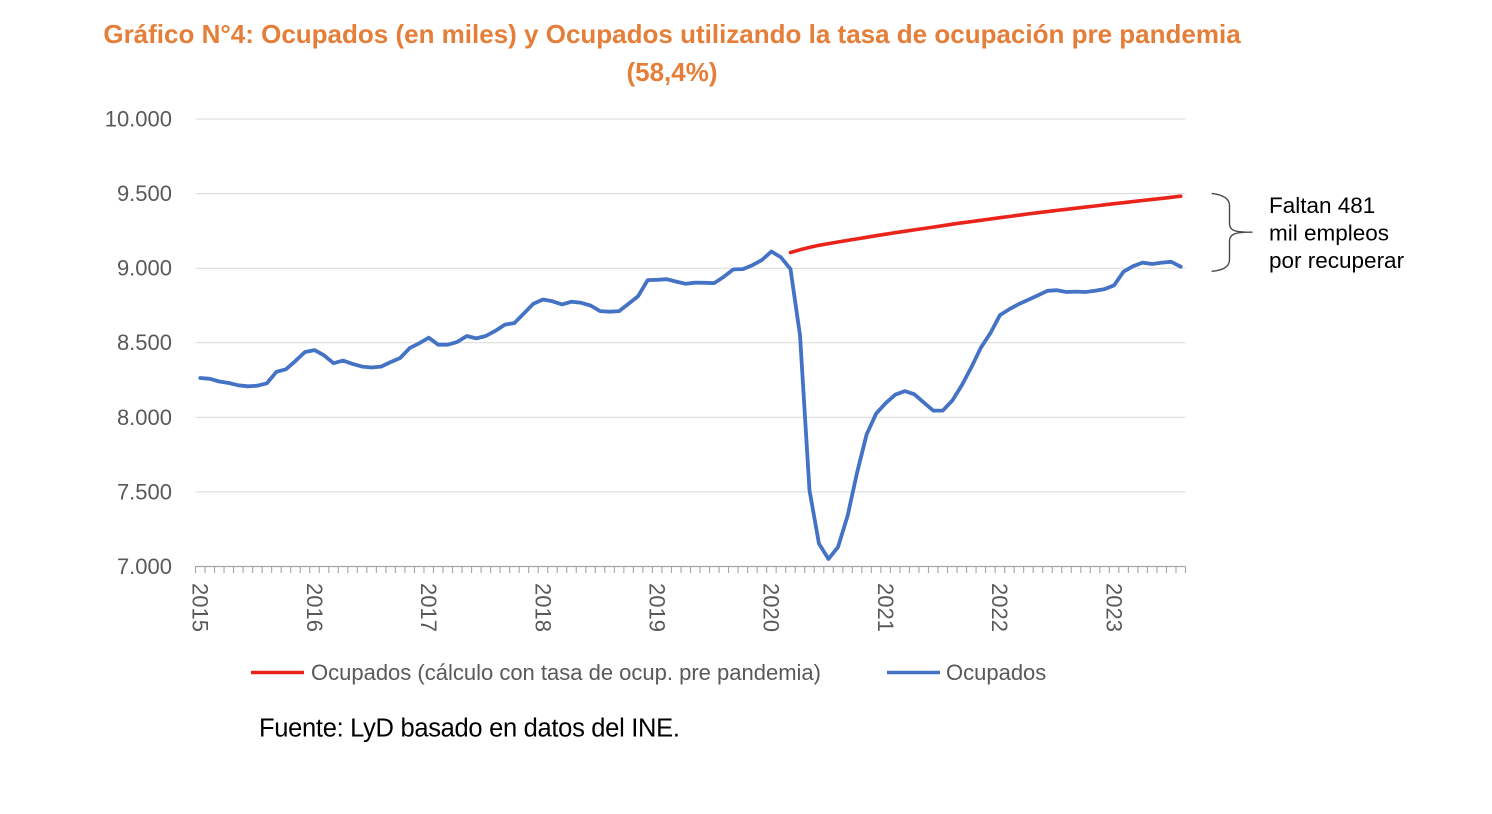  Describe the element at coordinates (428, 607) in the screenshot. I see `svg-text: 2017` at that location.